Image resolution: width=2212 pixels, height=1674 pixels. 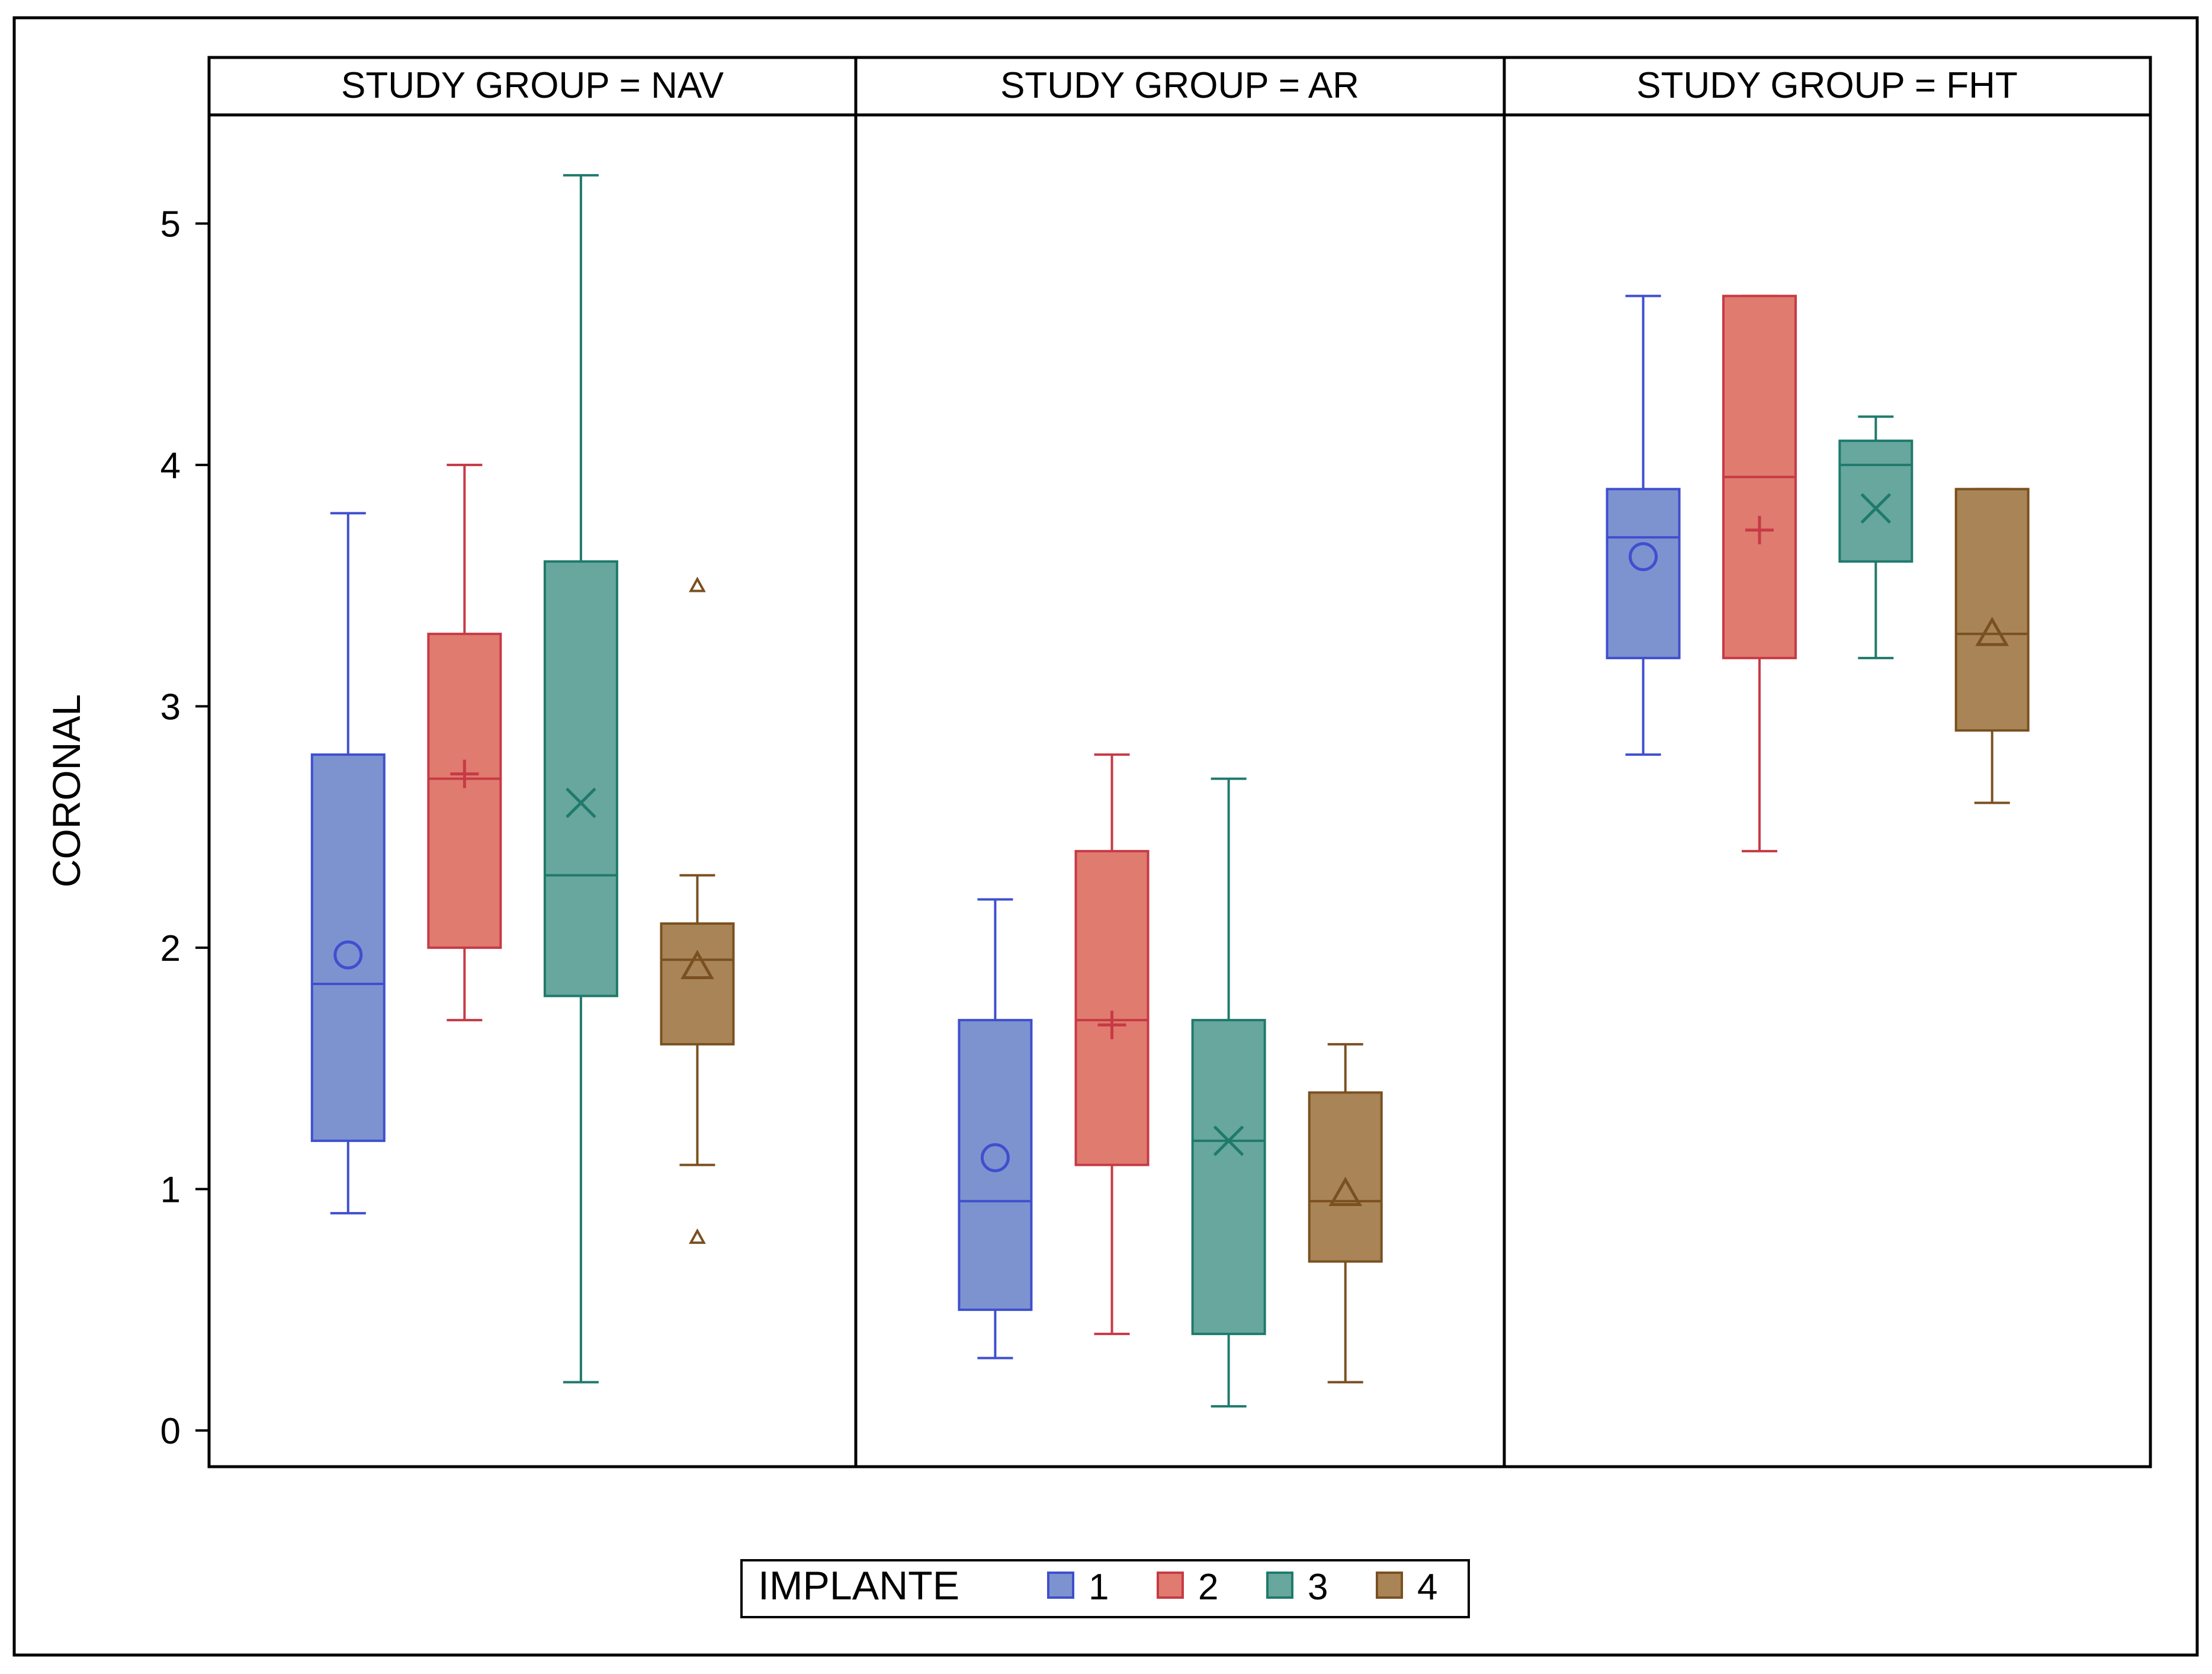 What do you see at coordinates (170, 465) in the screenshot?
I see `y-tick-label-4: 4` at bounding box center [170, 465].